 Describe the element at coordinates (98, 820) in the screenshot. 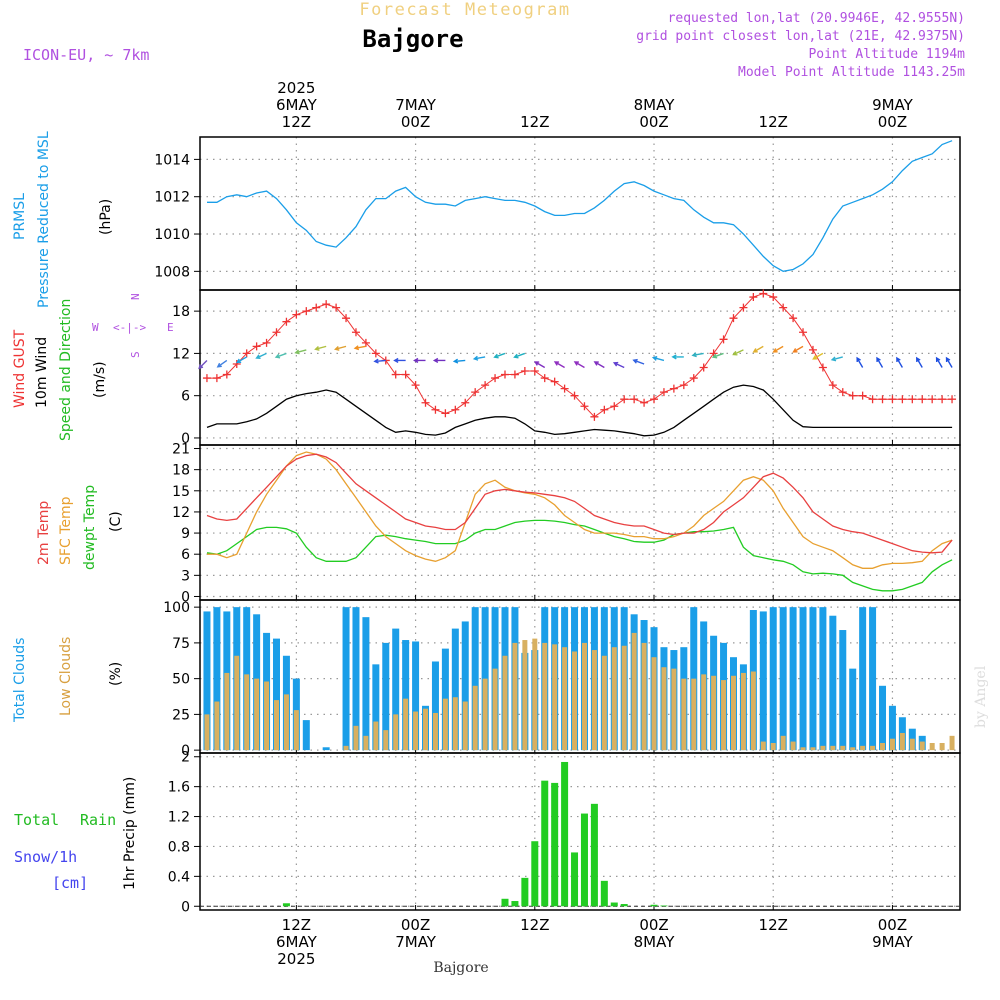

I see `precip-label-rain: Rain` at that location.